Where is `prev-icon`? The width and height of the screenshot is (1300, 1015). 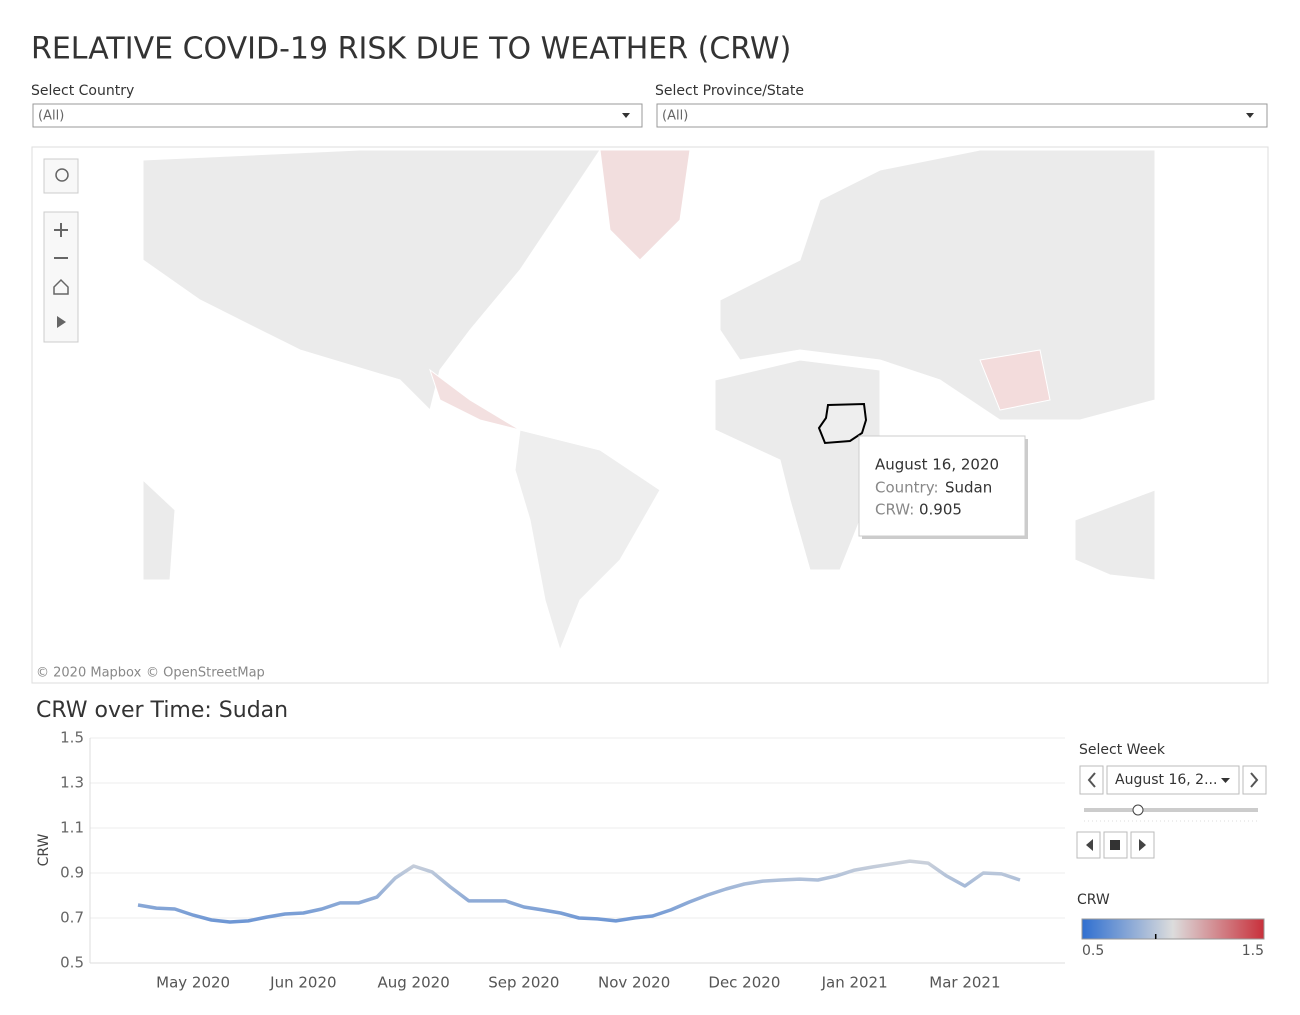
prev-icon is located at coordinates (1091, 780).